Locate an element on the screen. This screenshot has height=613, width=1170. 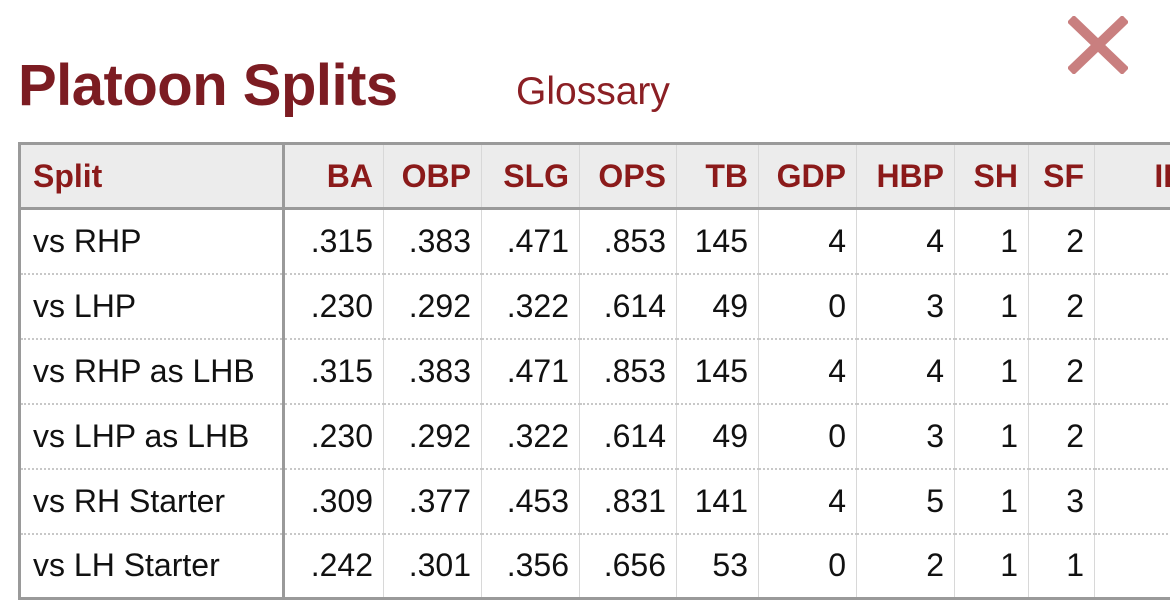
header-row: SplitBAOBPSLGOPSTBGDPHBPSHSFIBB is located at coordinates (594, 176).